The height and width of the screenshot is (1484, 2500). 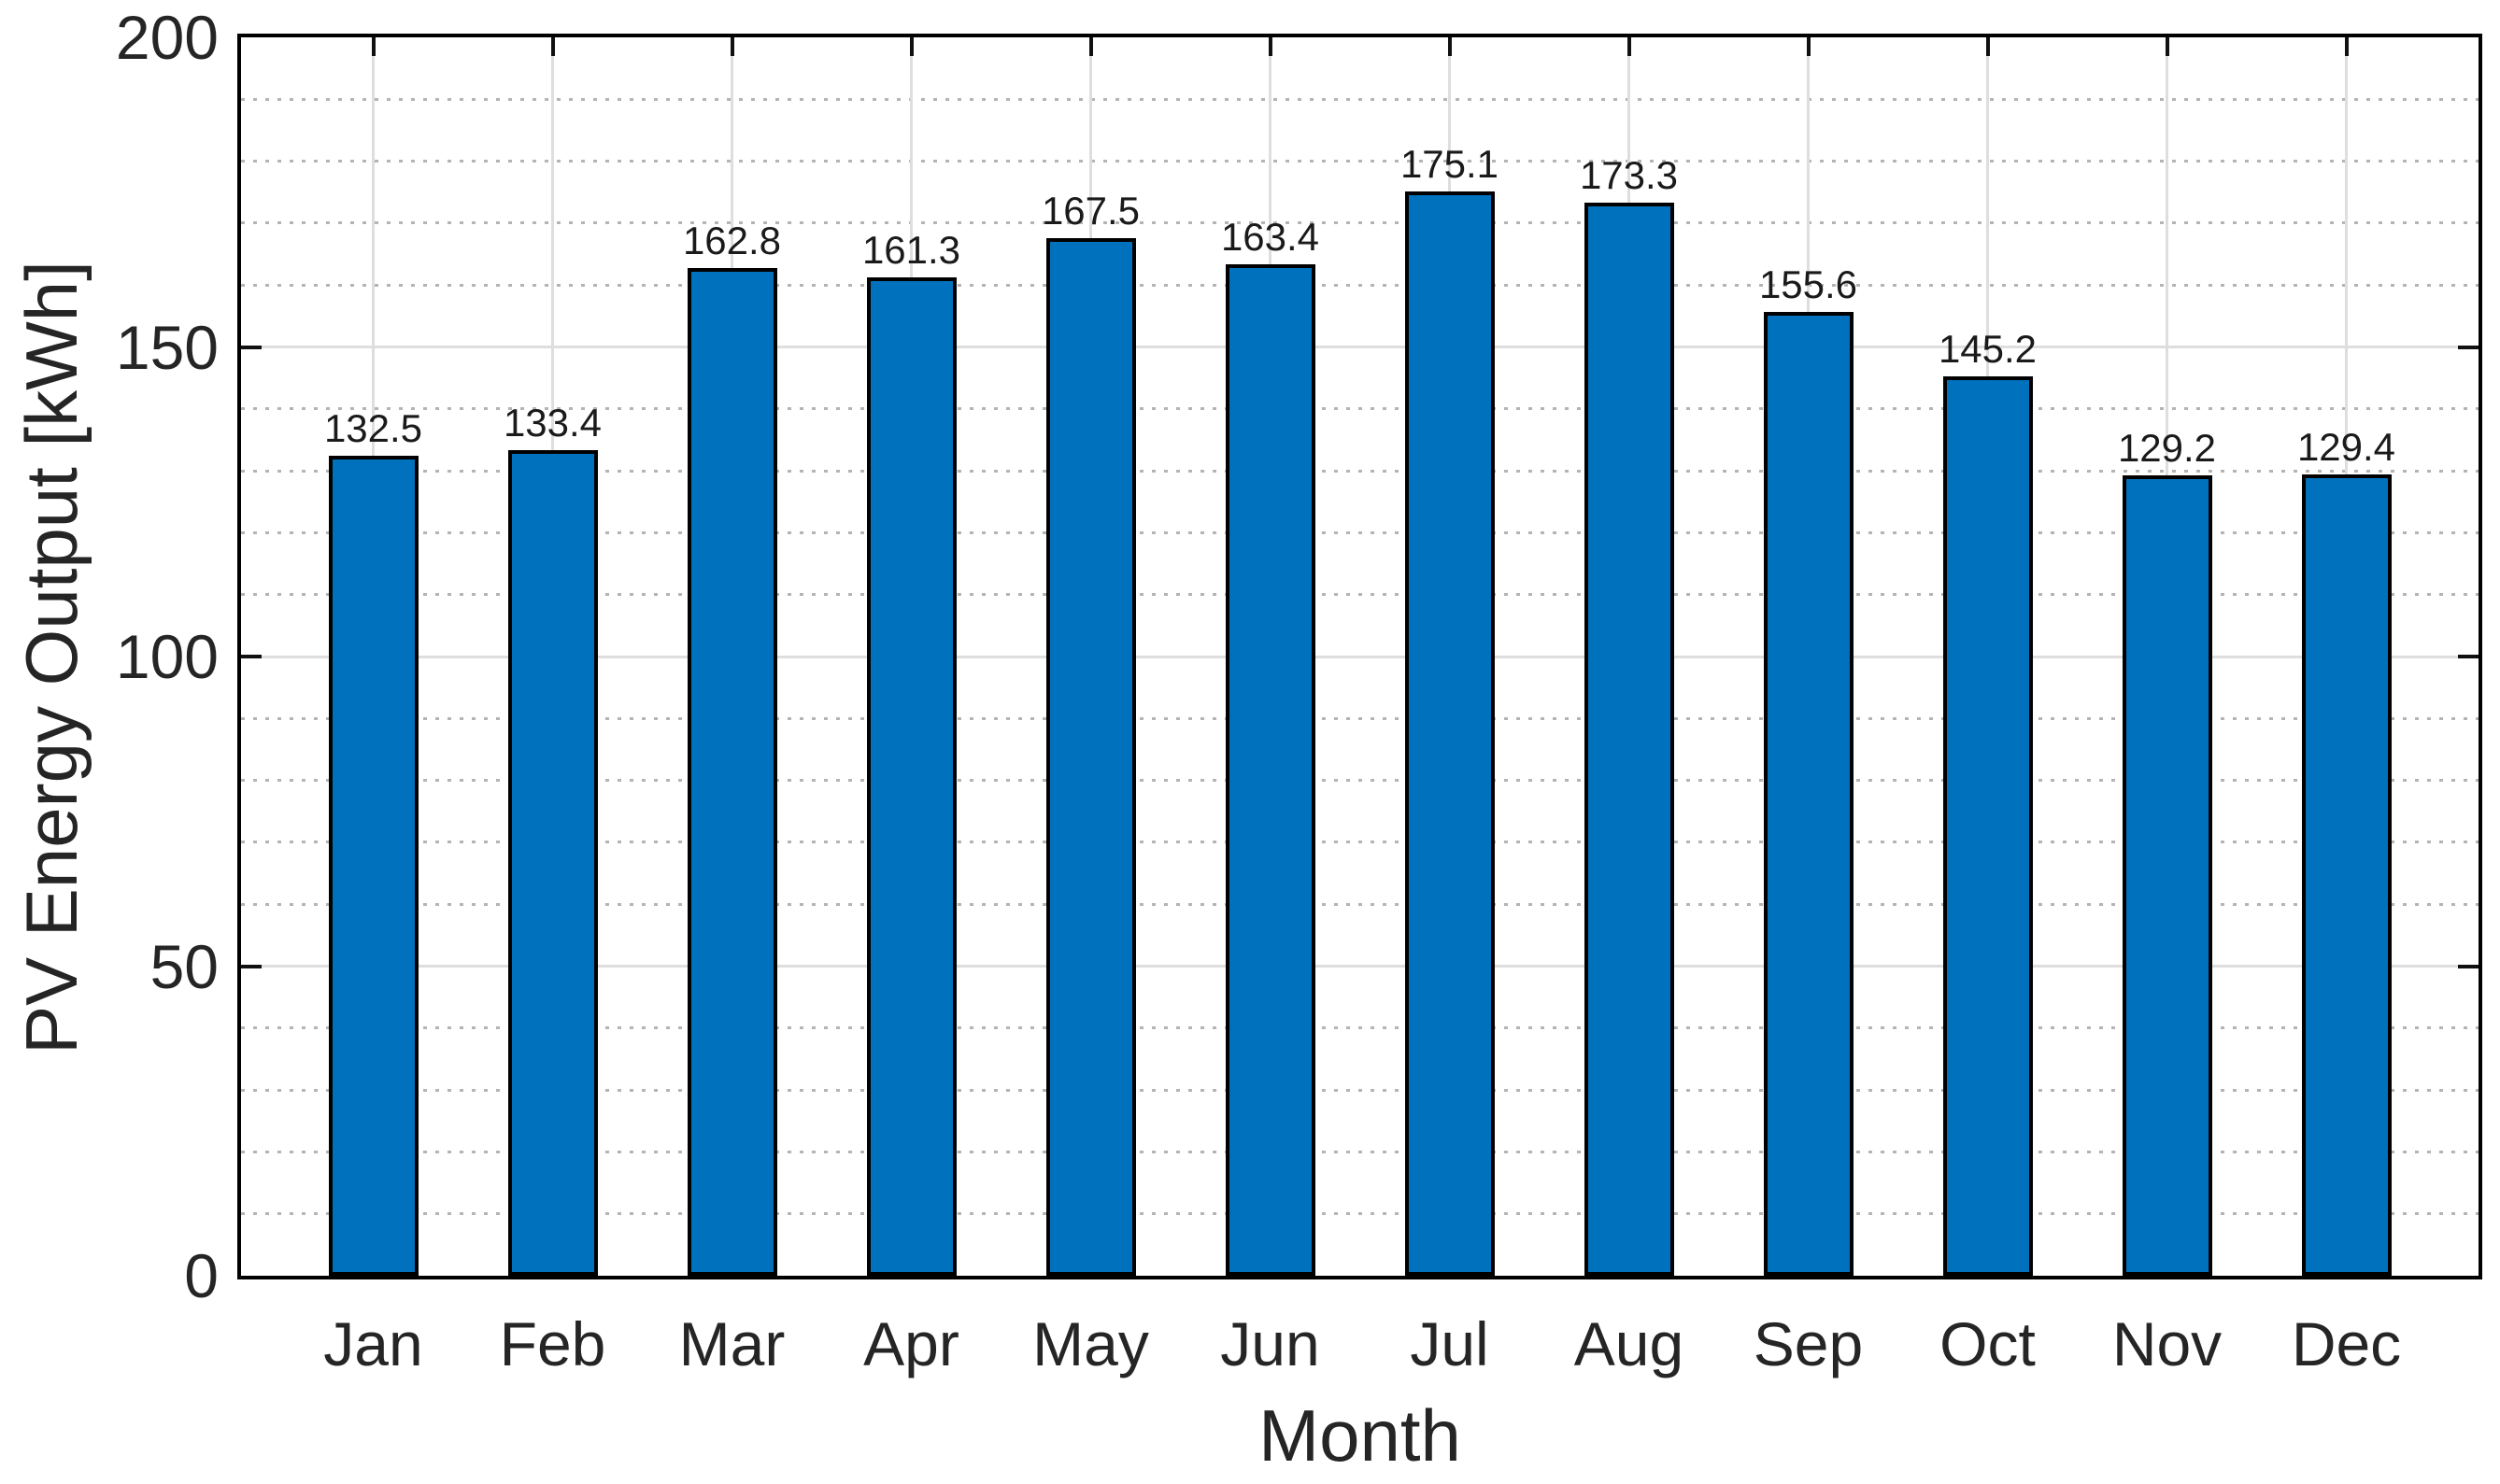 What do you see at coordinates (51, 657) in the screenshot?
I see `y-axis-label: PV Energy Output [kWh]` at bounding box center [51, 657].